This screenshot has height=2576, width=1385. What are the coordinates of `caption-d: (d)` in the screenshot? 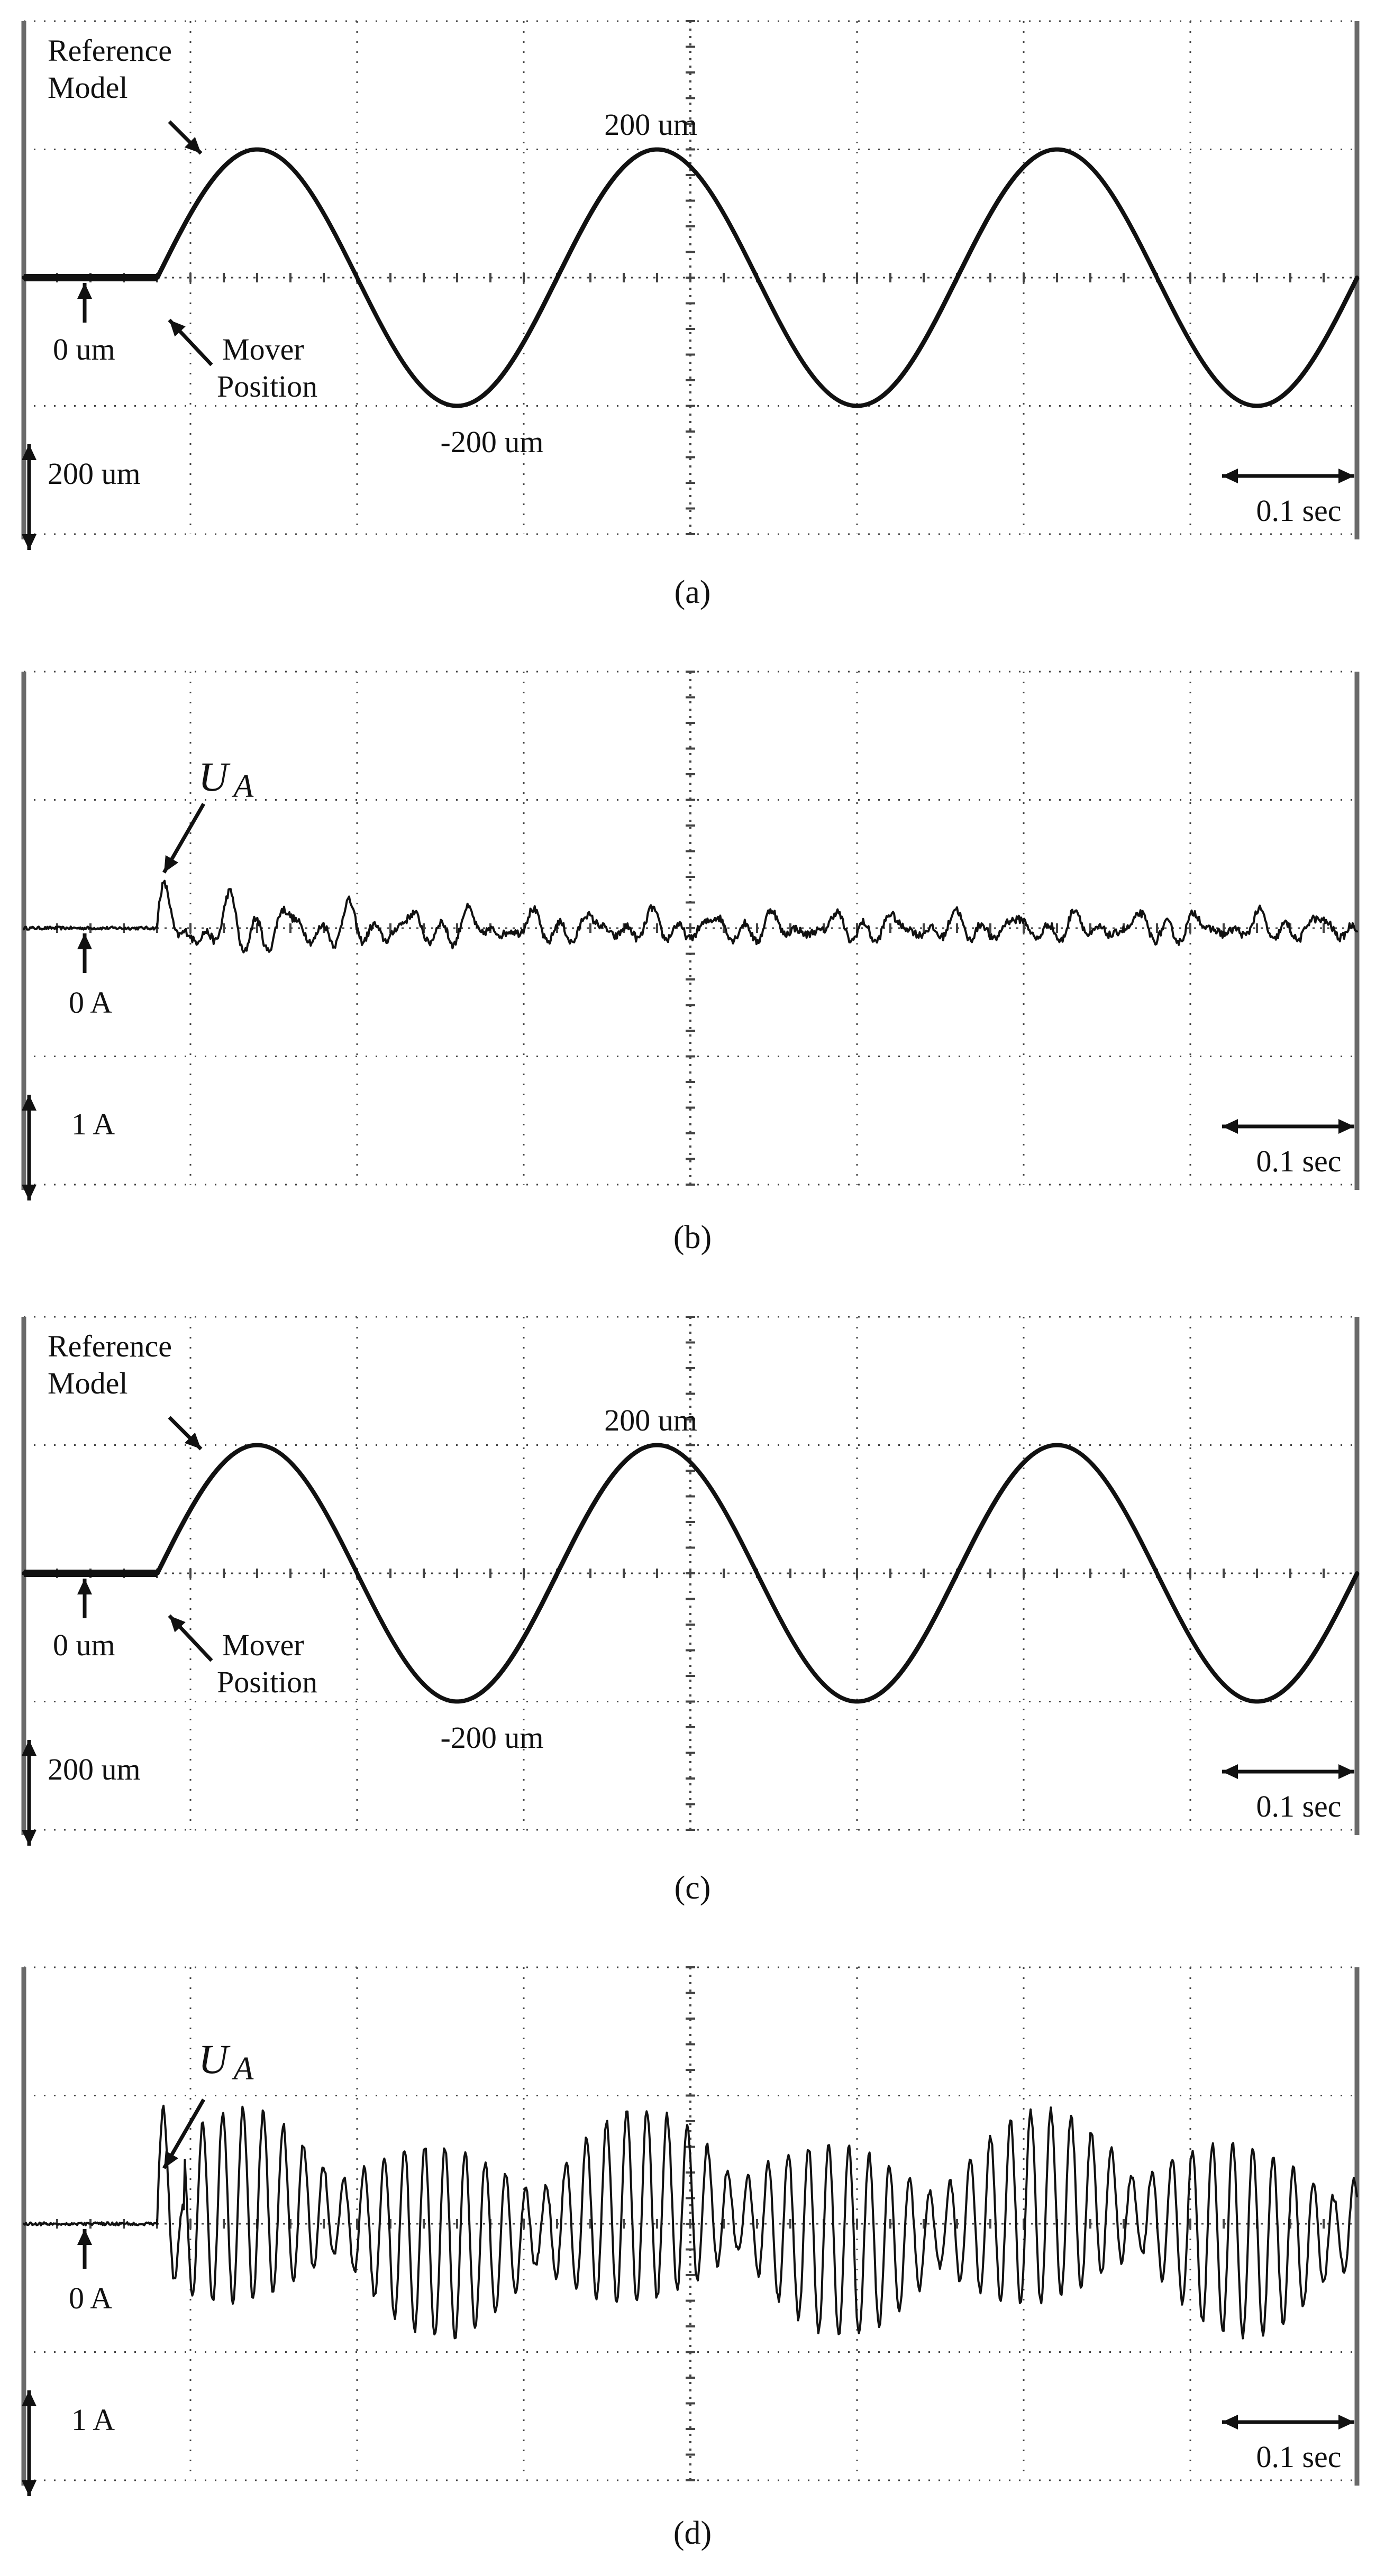 It's located at (692, 2533).